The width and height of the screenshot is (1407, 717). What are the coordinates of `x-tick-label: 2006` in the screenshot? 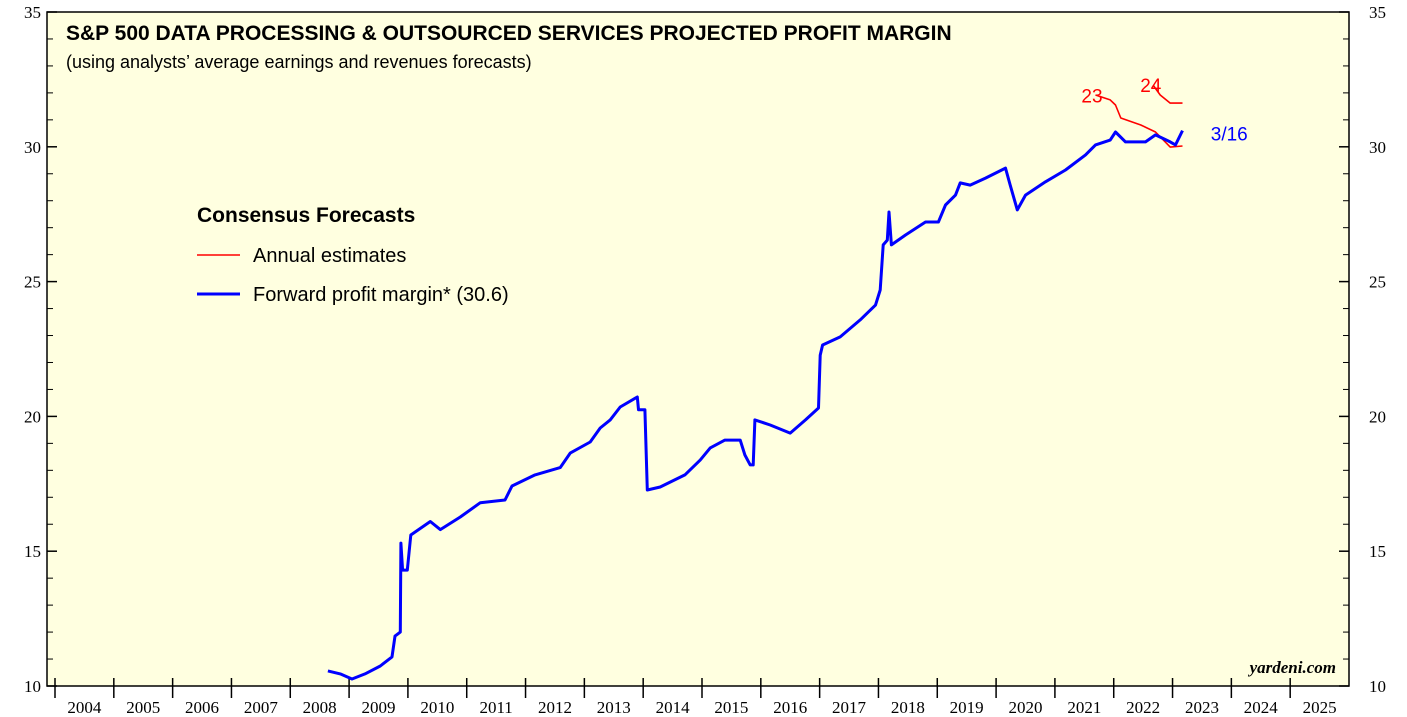 It's located at (202, 707).